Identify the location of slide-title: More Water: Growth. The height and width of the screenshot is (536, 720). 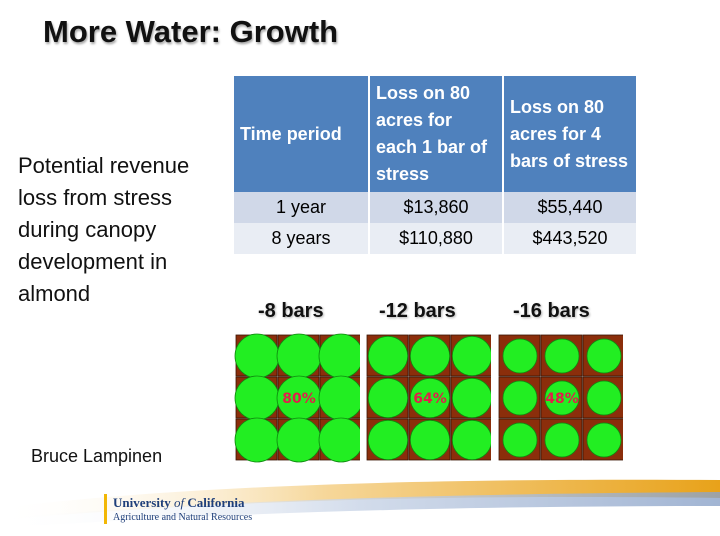
(191, 31).